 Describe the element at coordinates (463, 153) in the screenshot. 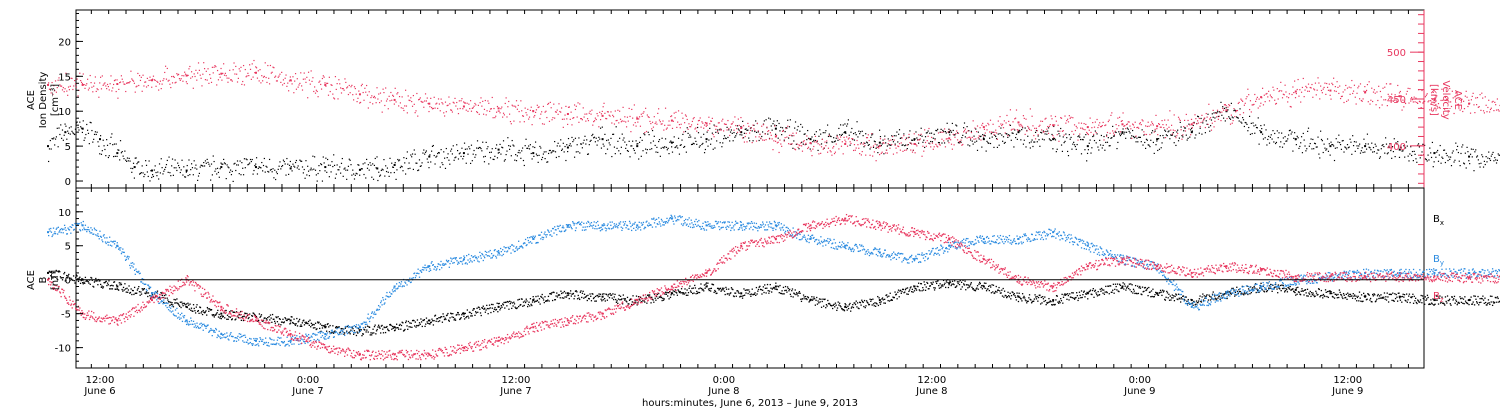

I see `data-point` at that location.